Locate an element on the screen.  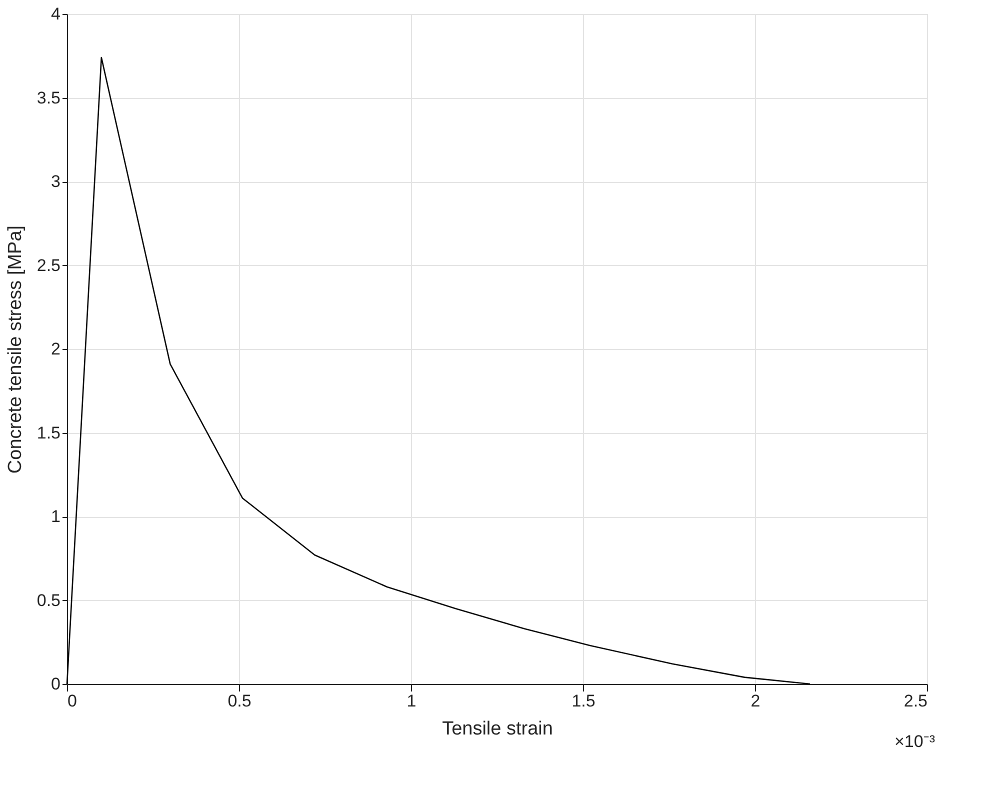
x-tick-label: 0.5 is located at coordinates (240, 701).